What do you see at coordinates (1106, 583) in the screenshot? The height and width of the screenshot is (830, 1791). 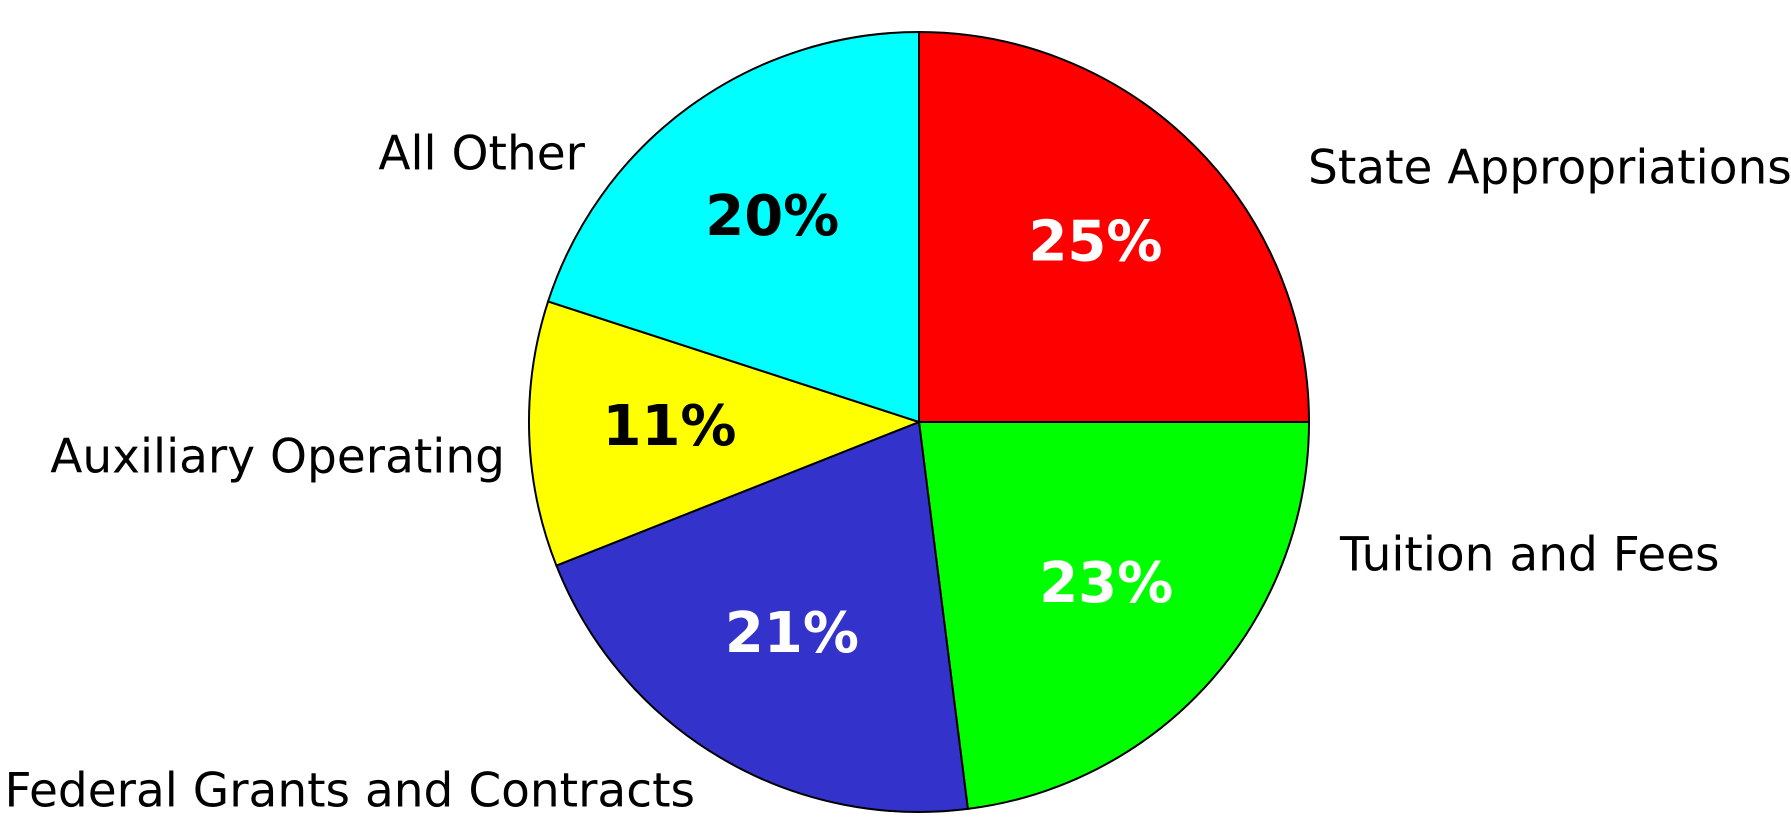 I see `slice-value-label: 23%` at bounding box center [1106, 583].